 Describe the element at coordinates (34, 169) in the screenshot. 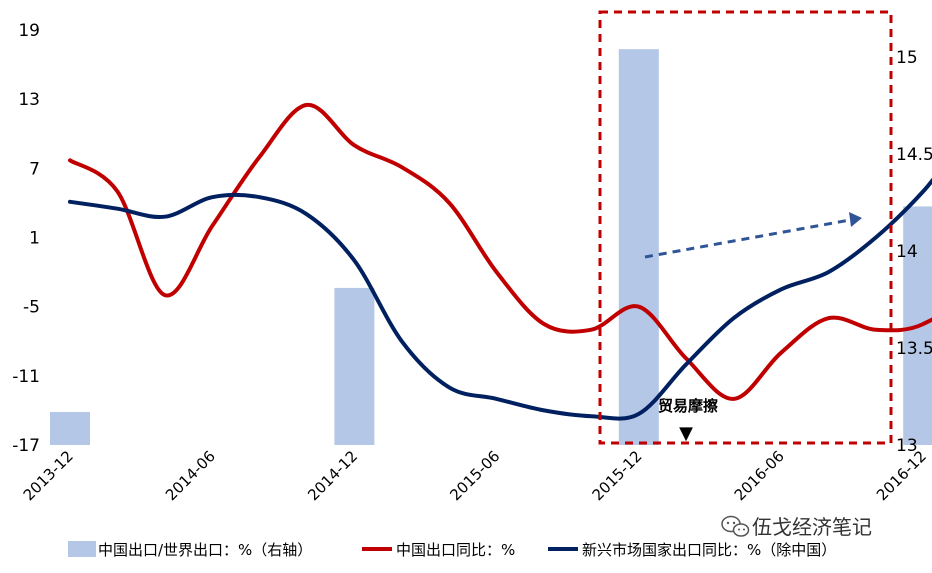

I see `left-tick-label: 7` at that location.